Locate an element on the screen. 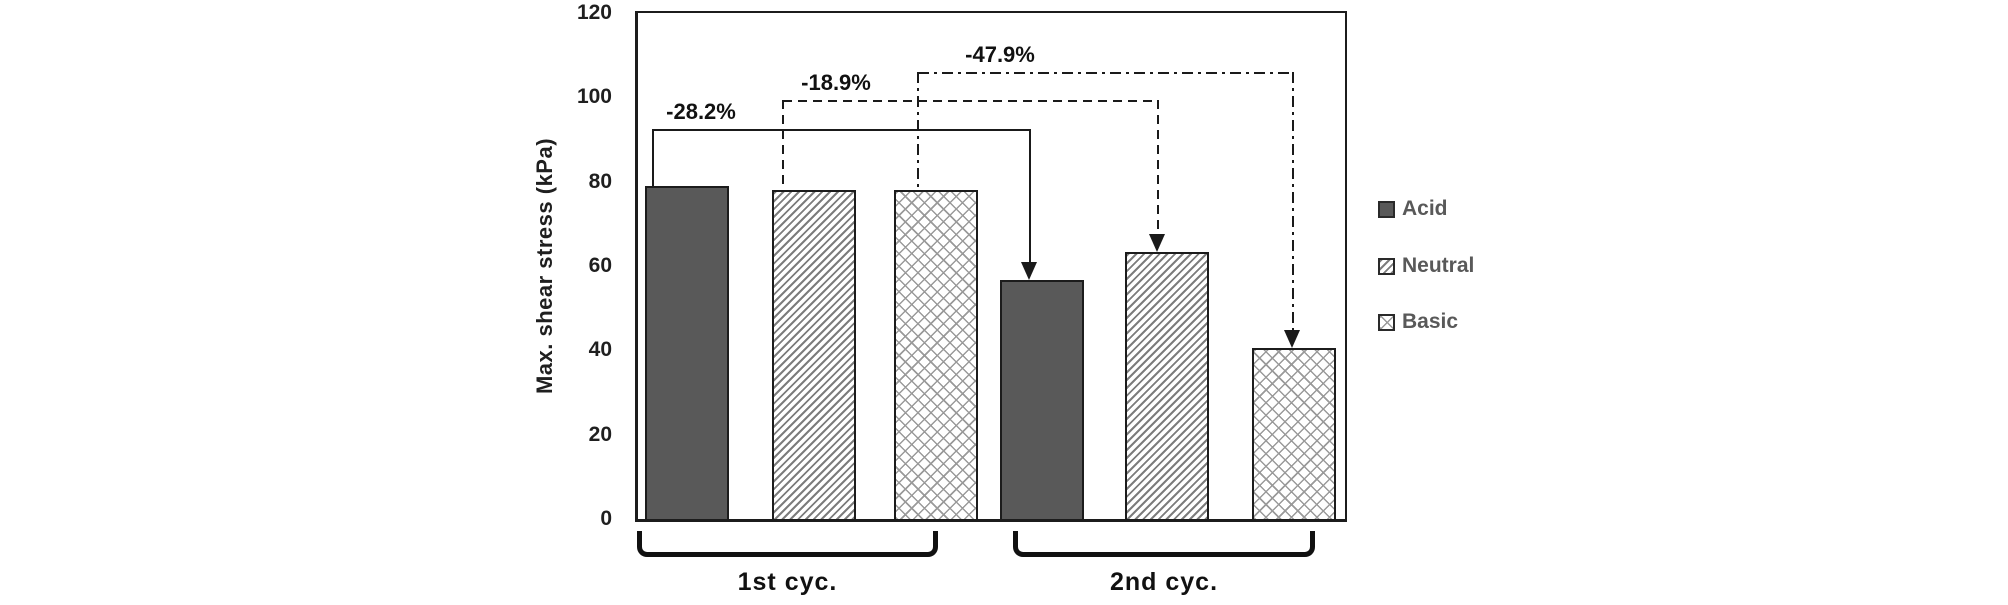  bar-neutral-1st-cyc is located at coordinates (814, 355).